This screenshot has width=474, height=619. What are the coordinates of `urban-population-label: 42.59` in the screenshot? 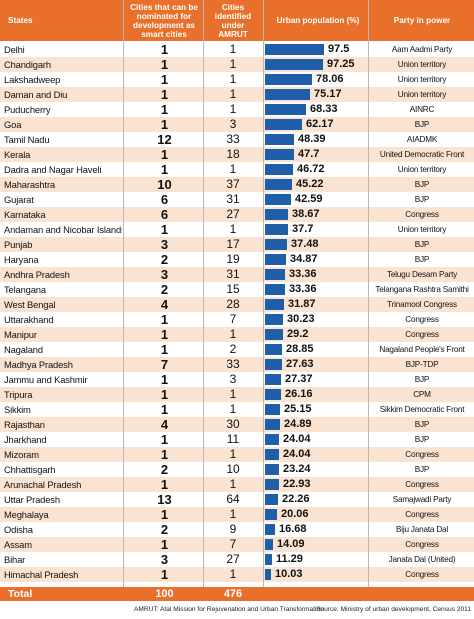 It's located at (309, 199).